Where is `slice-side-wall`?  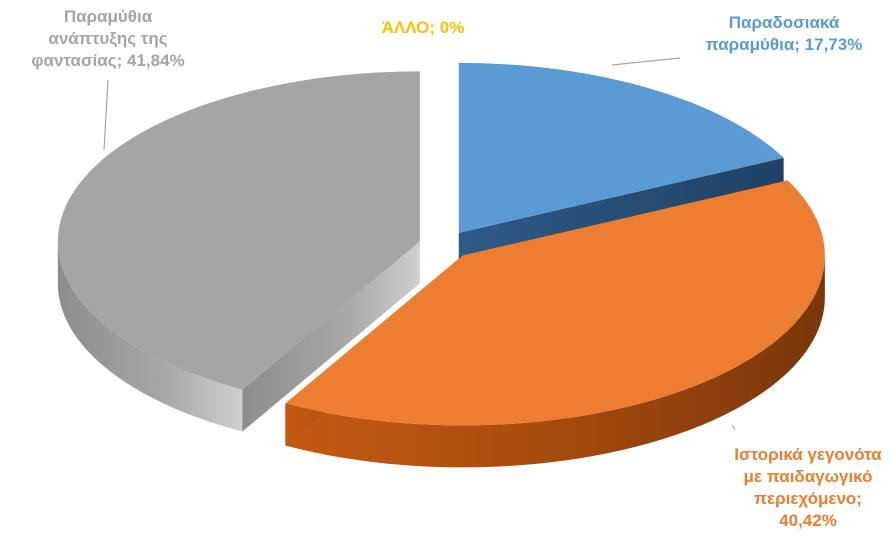
slice-side-wall is located at coordinates (150, 336).